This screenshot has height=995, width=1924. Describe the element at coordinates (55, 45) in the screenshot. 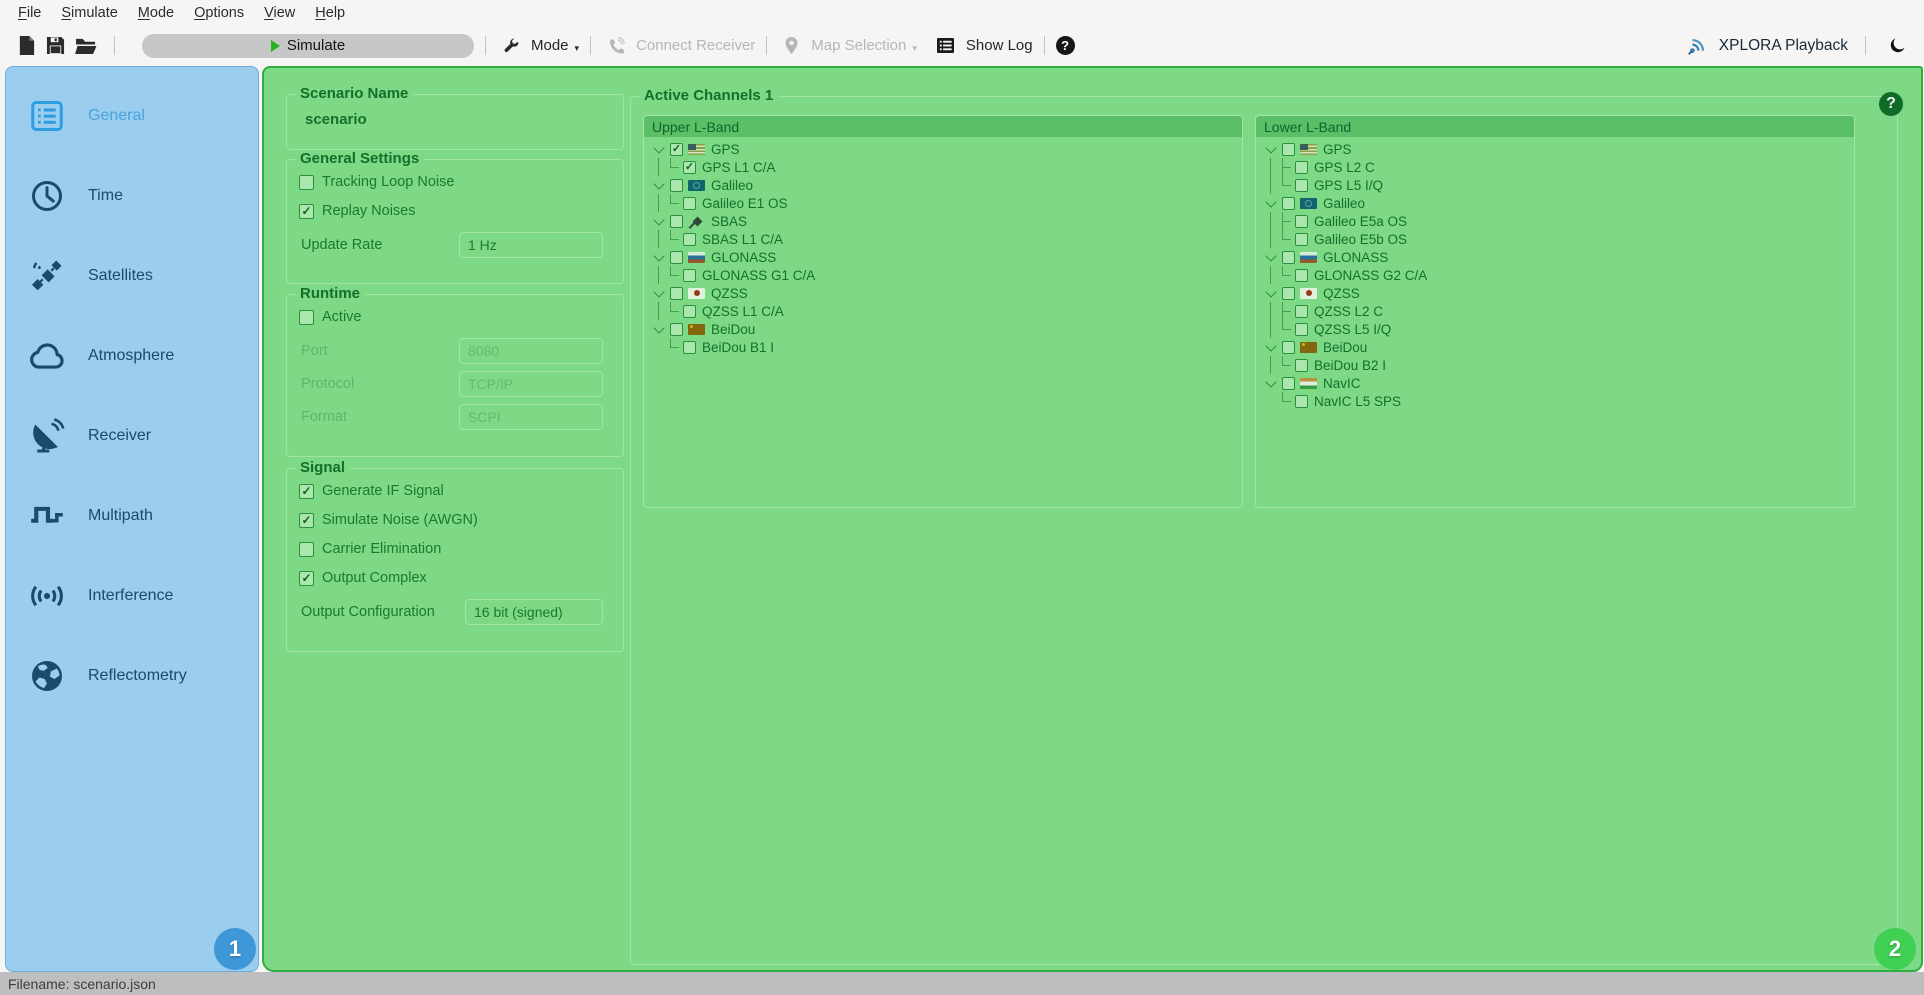

I see `save-icon` at that location.